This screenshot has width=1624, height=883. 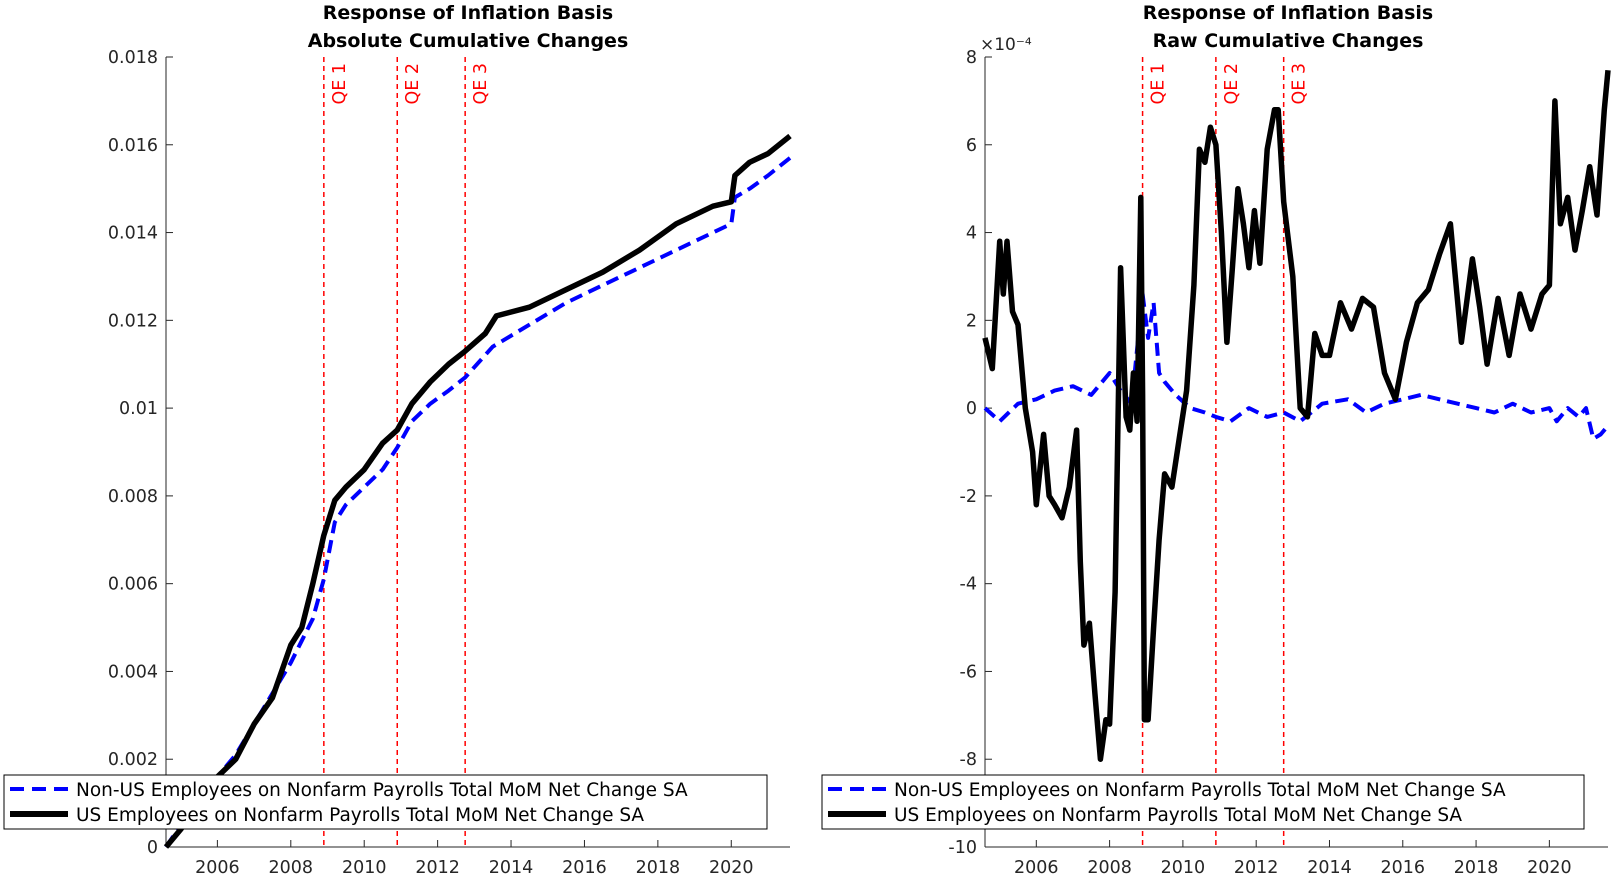 What do you see at coordinates (971, 58) in the screenshot?
I see `y-tick-label: 8` at bounding box center [971, 58].